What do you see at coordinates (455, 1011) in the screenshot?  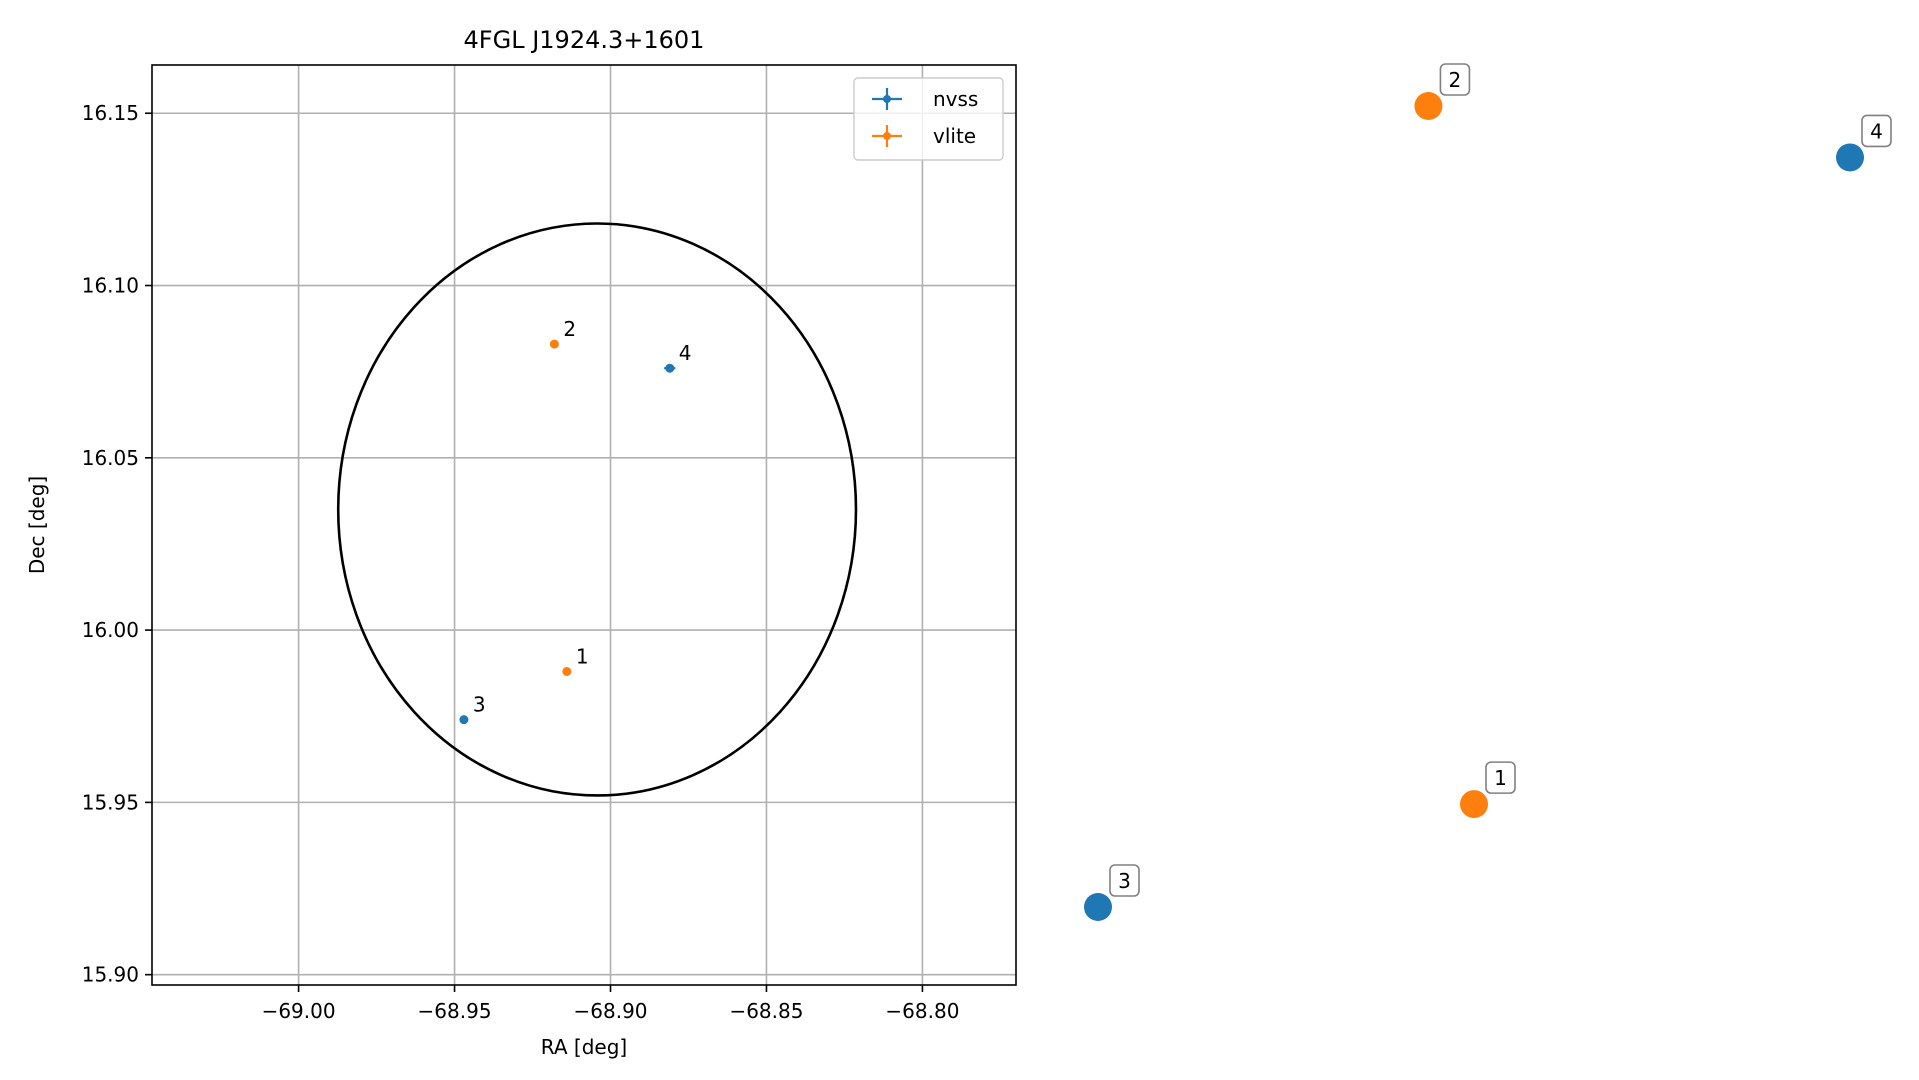 I see `x-tick-label: −68.95` at bounding box center [455, 1011].